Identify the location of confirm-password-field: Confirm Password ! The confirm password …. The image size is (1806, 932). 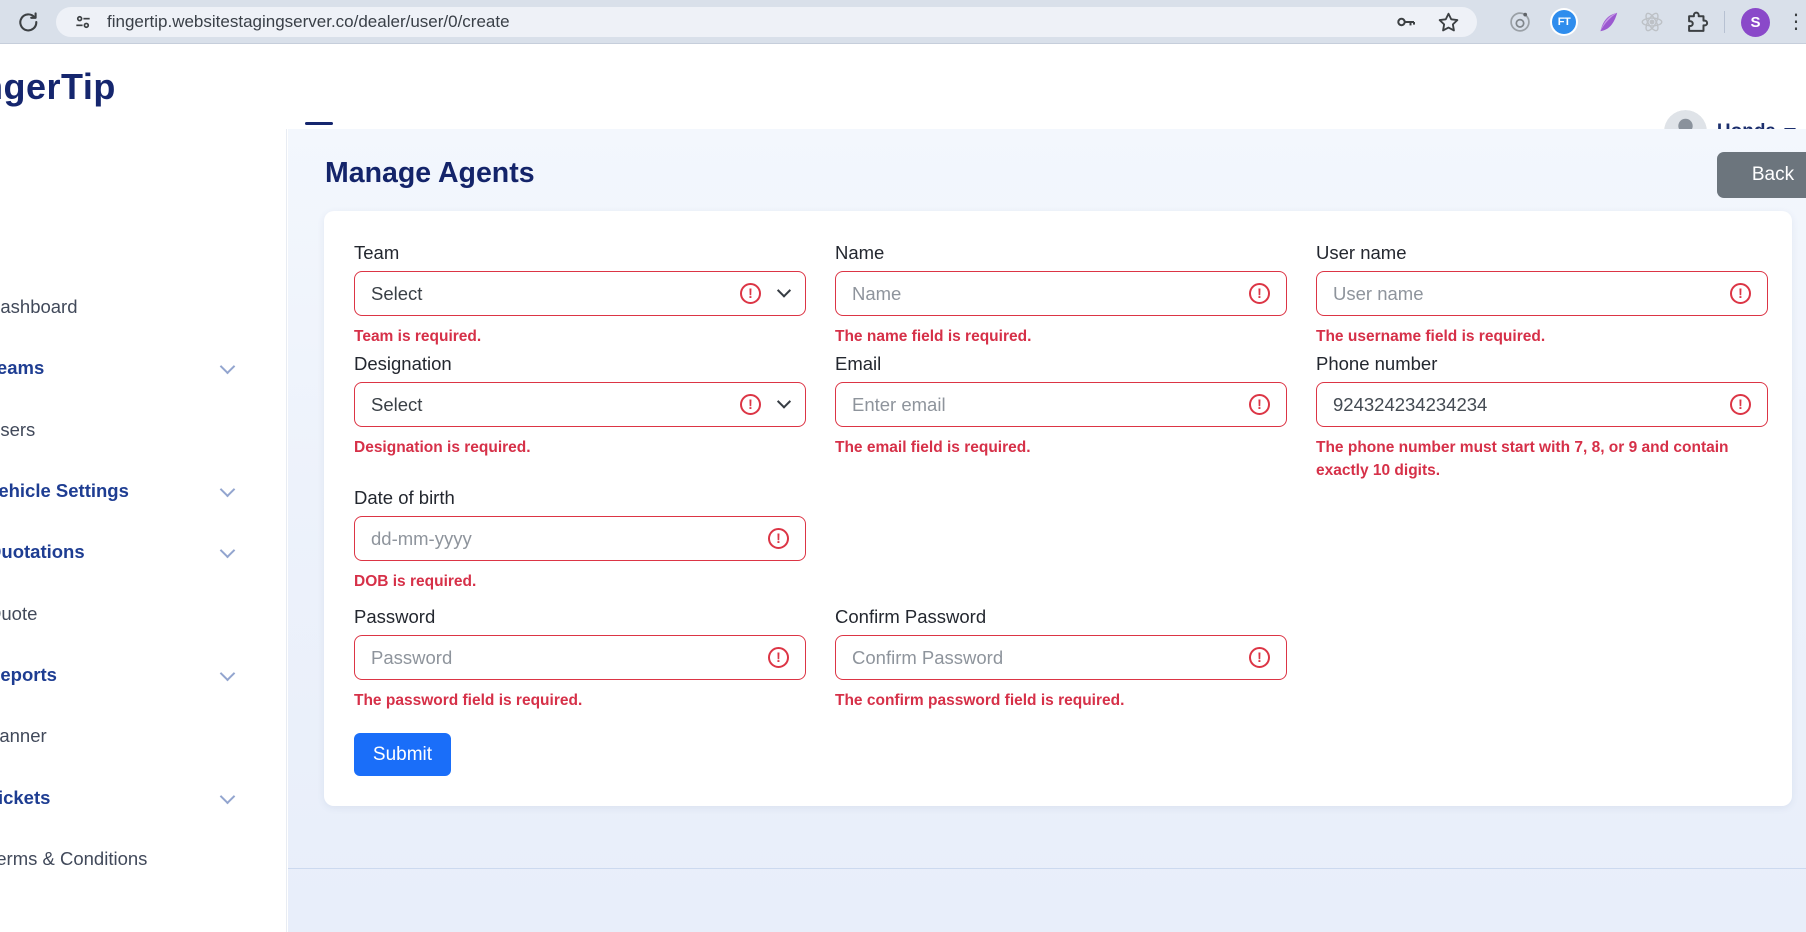
(1061, 658).